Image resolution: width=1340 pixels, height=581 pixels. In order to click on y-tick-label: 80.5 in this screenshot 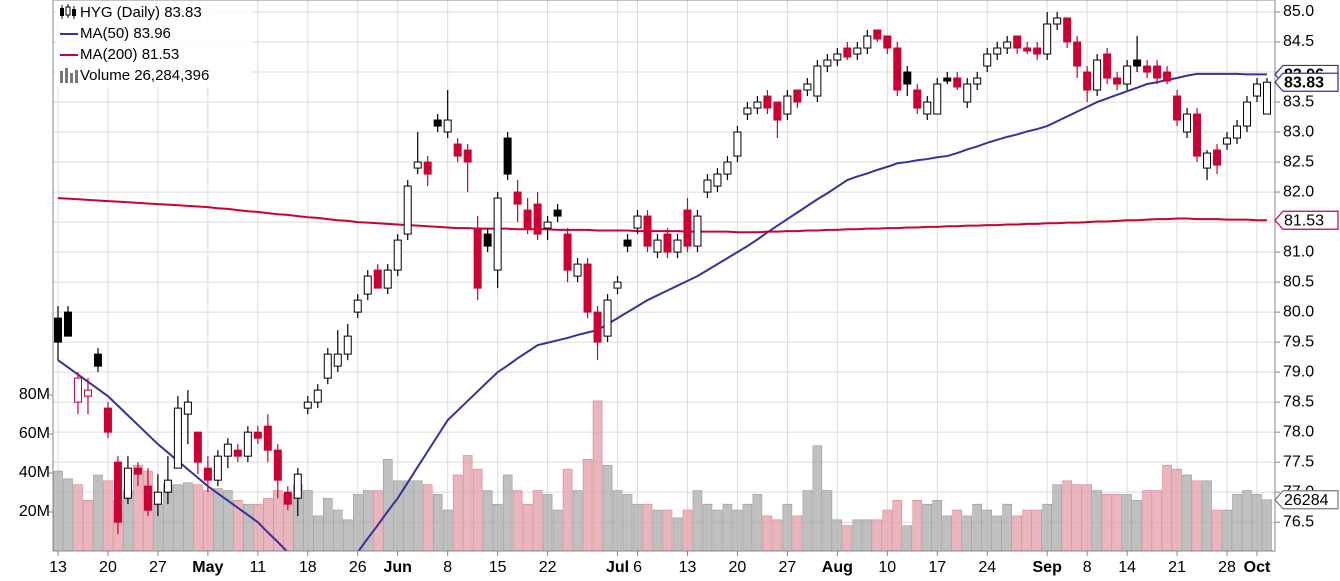, I will do `click(1298, 281)`.